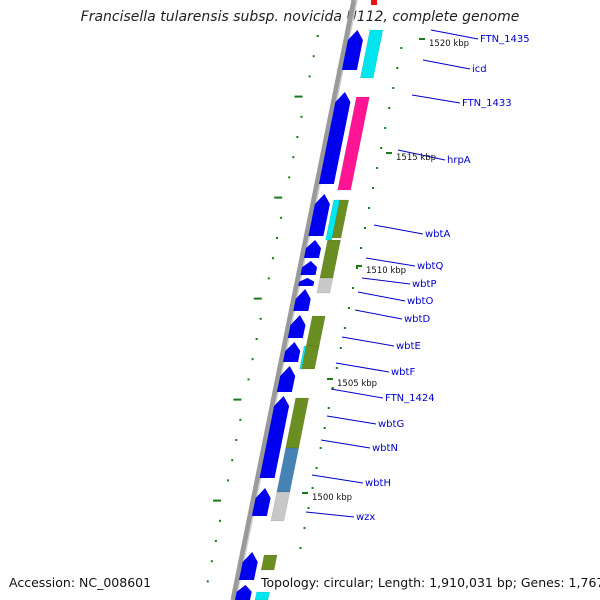  I want to click on gene-label: wbtA, so click(437, 234).